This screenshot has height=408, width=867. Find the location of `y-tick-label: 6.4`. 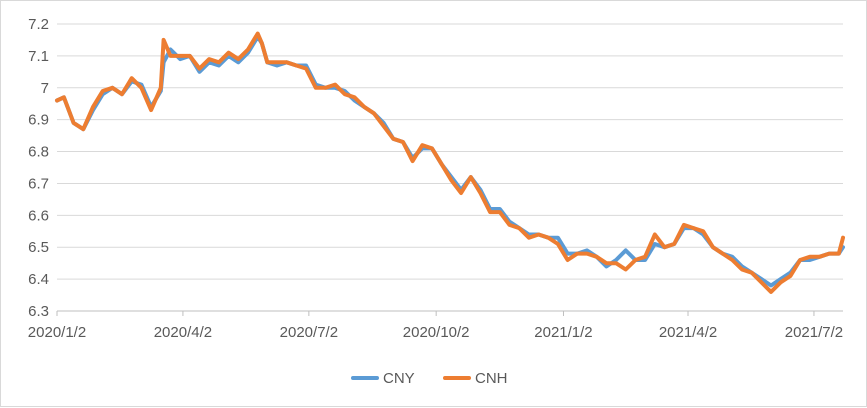

y-tick-label: 6.4 is located at coordinates (38, 279).